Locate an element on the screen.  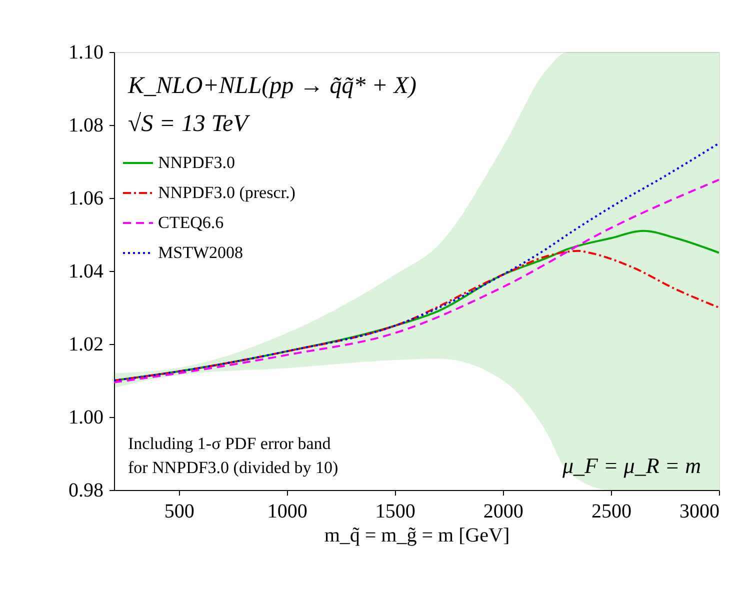
x-tick-label: 2000 is located at coordinates (503, 511).